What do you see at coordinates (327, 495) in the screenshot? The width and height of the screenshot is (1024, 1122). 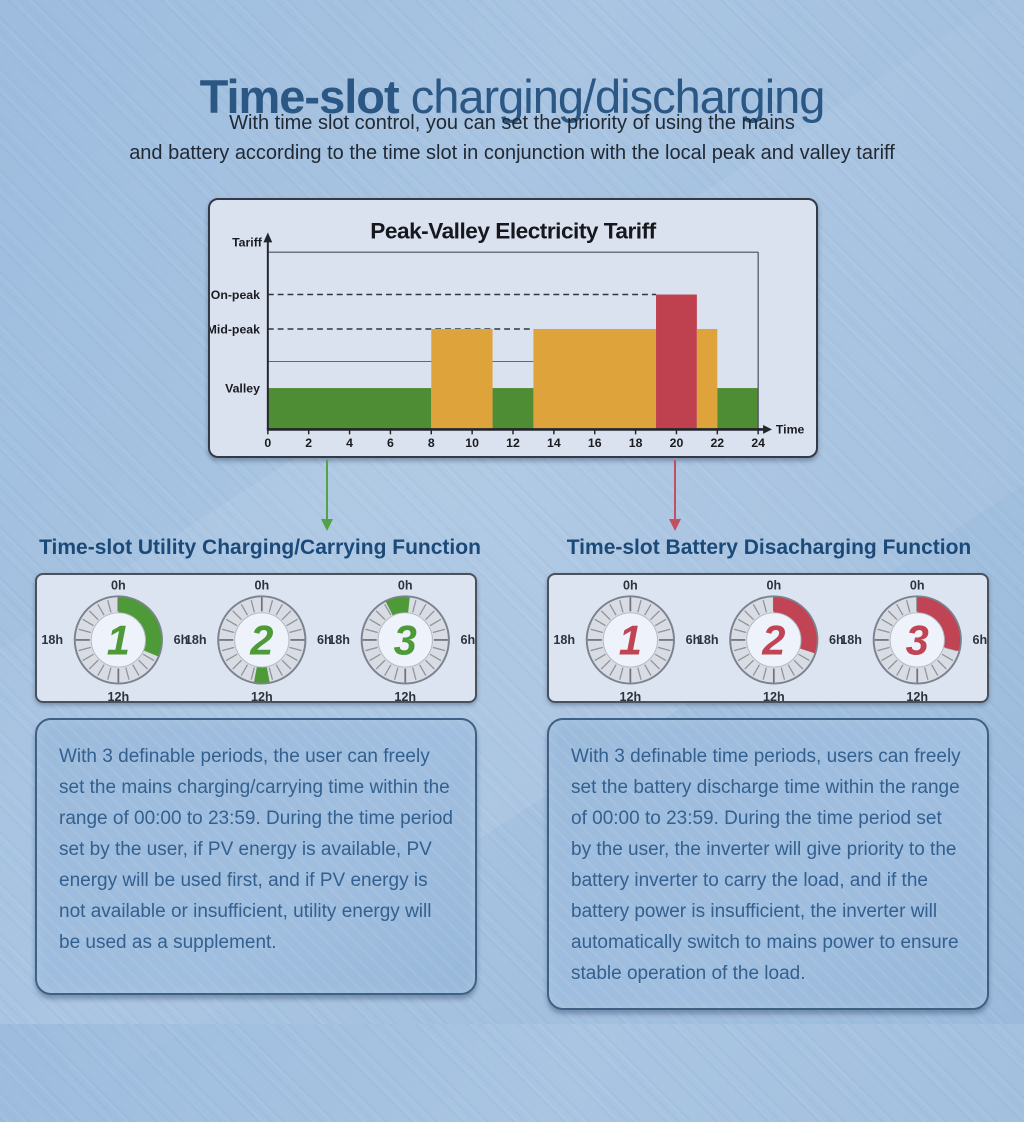 I see `charging-arrow-icon` at bounding box center [327, 495].